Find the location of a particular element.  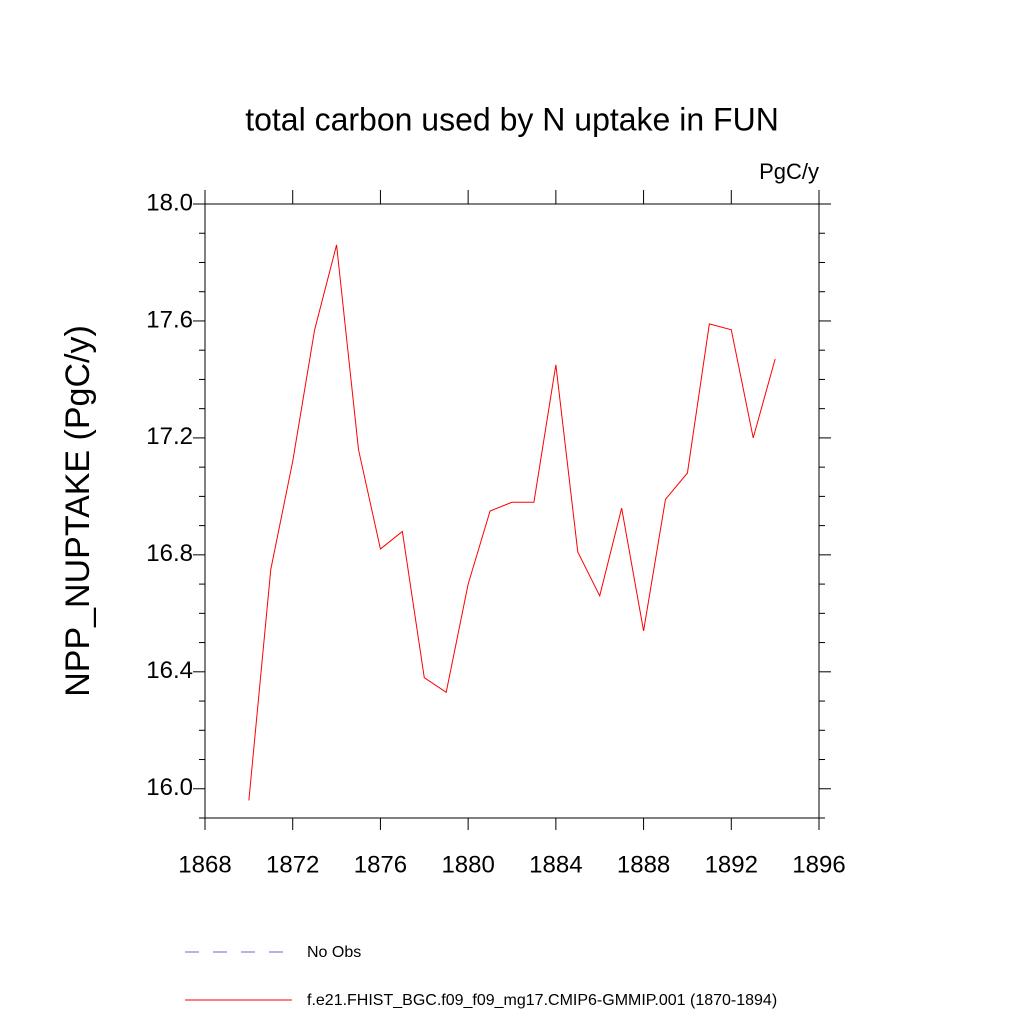

y-axis-label: NPP_NUPTAKE (PgC/y) is located at coordinates (78, 511).